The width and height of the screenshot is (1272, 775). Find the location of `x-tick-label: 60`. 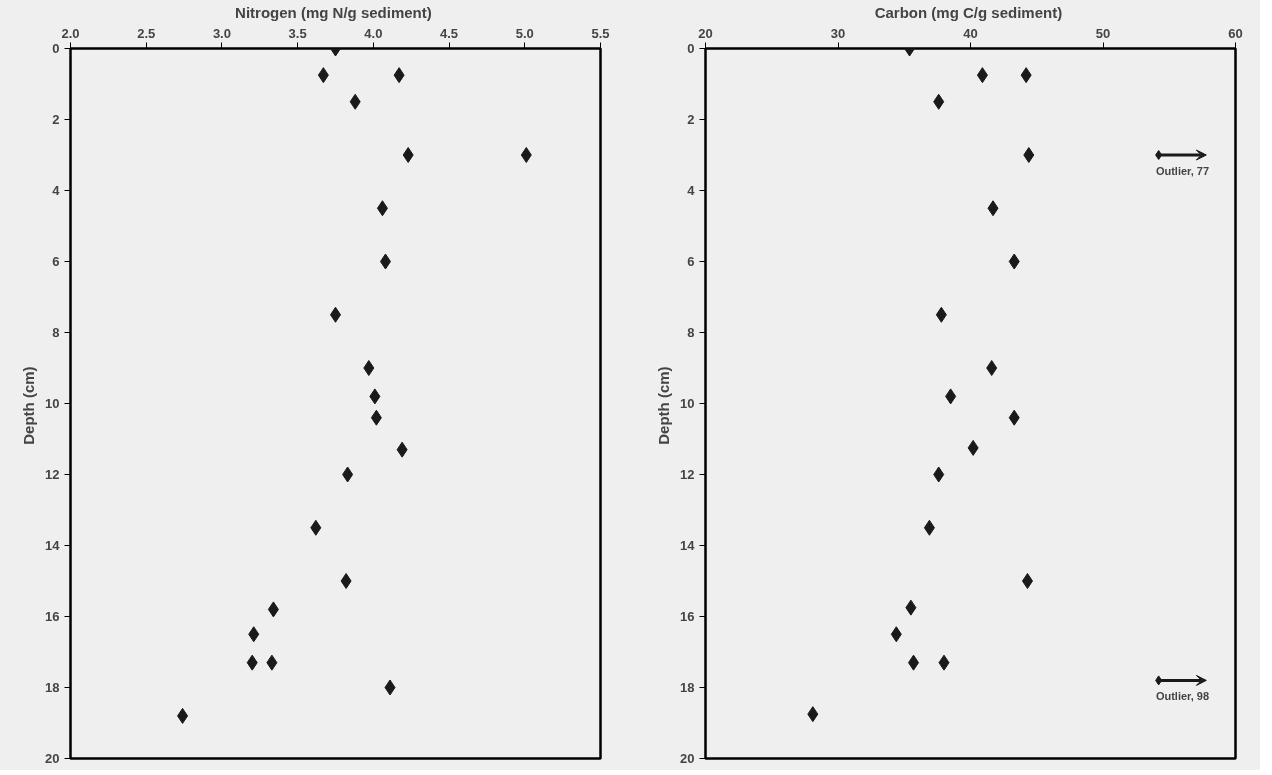

x-tick-label: 60 is located at coordinates (1235, 33).